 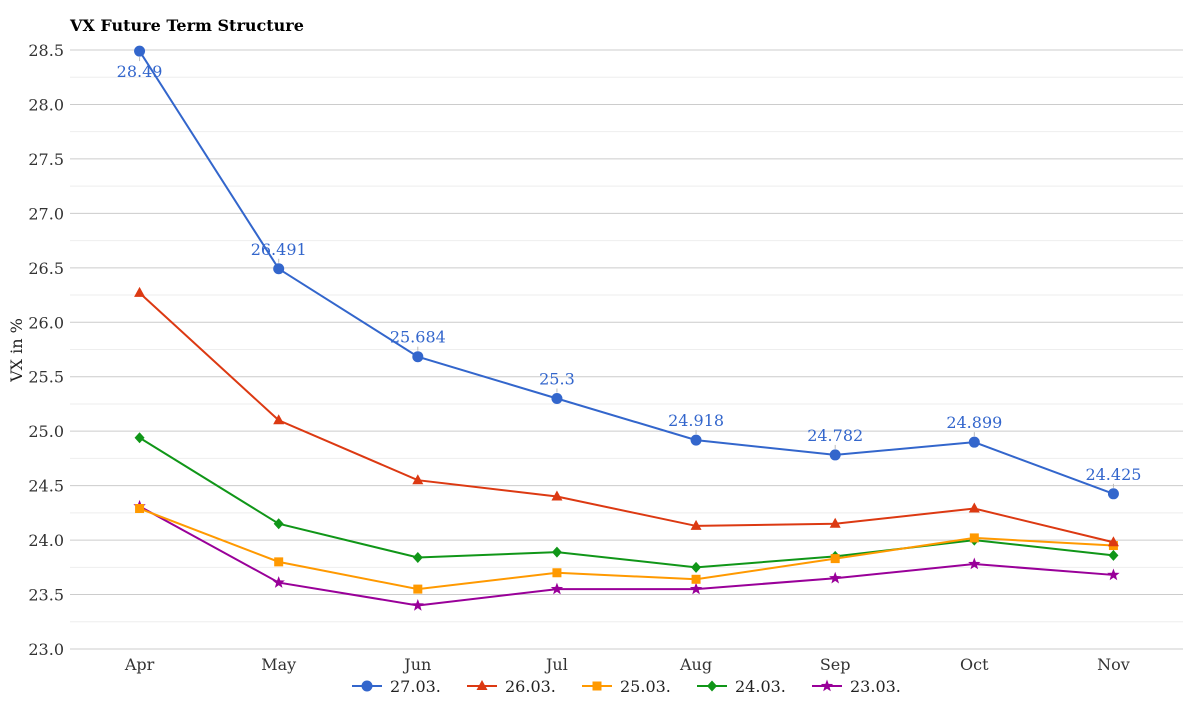 What do you see at coordinates (46, 104) in the screenshot?
I see `y-tick-label: 28.0` at bounding box center [46, 104].